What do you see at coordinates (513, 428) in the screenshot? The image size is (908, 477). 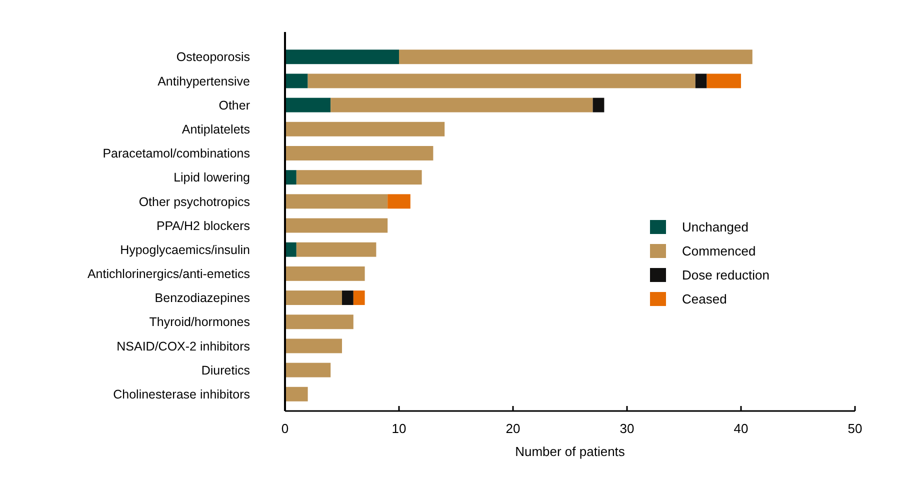 I see `x-tick-label: 20` at bounding box center [513, 428].